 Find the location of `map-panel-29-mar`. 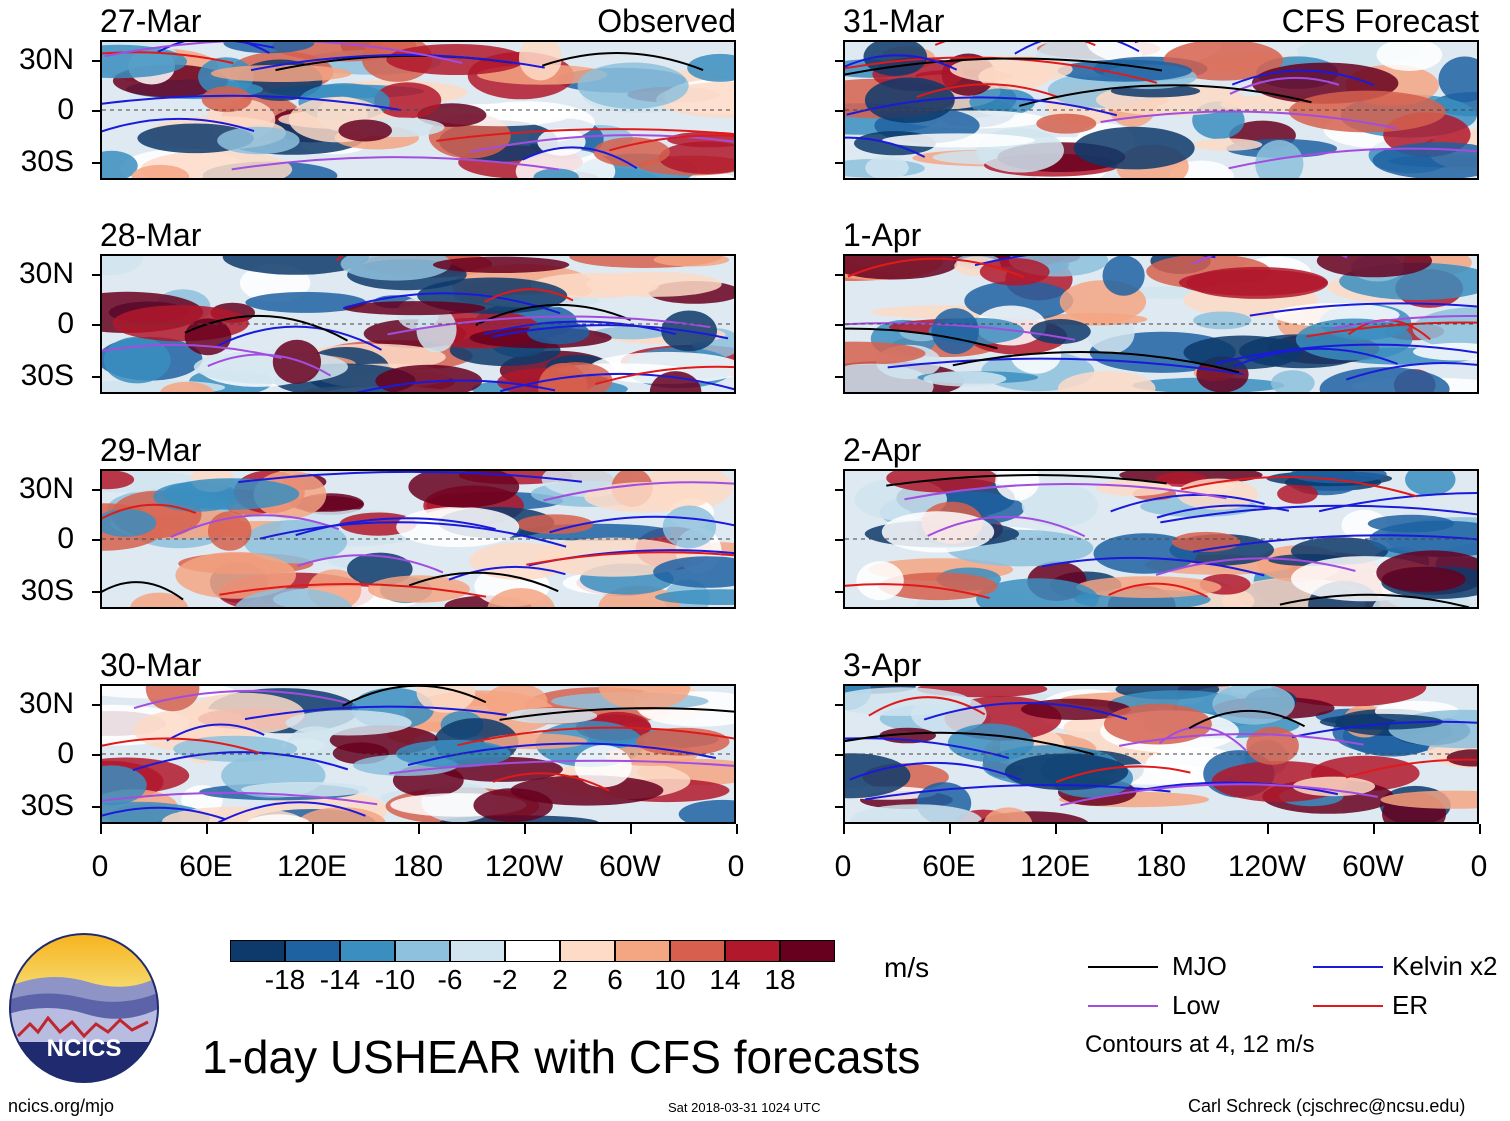

map-panel-29-mar is located at coordinates (418, 539).